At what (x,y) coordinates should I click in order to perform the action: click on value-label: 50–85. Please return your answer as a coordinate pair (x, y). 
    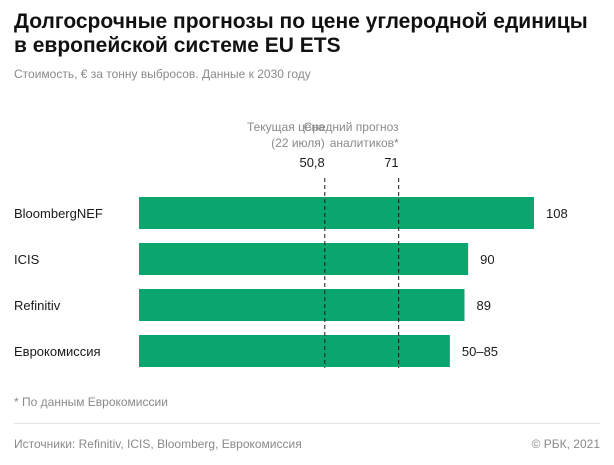
    Looking at the image, I should click on (480, 351).